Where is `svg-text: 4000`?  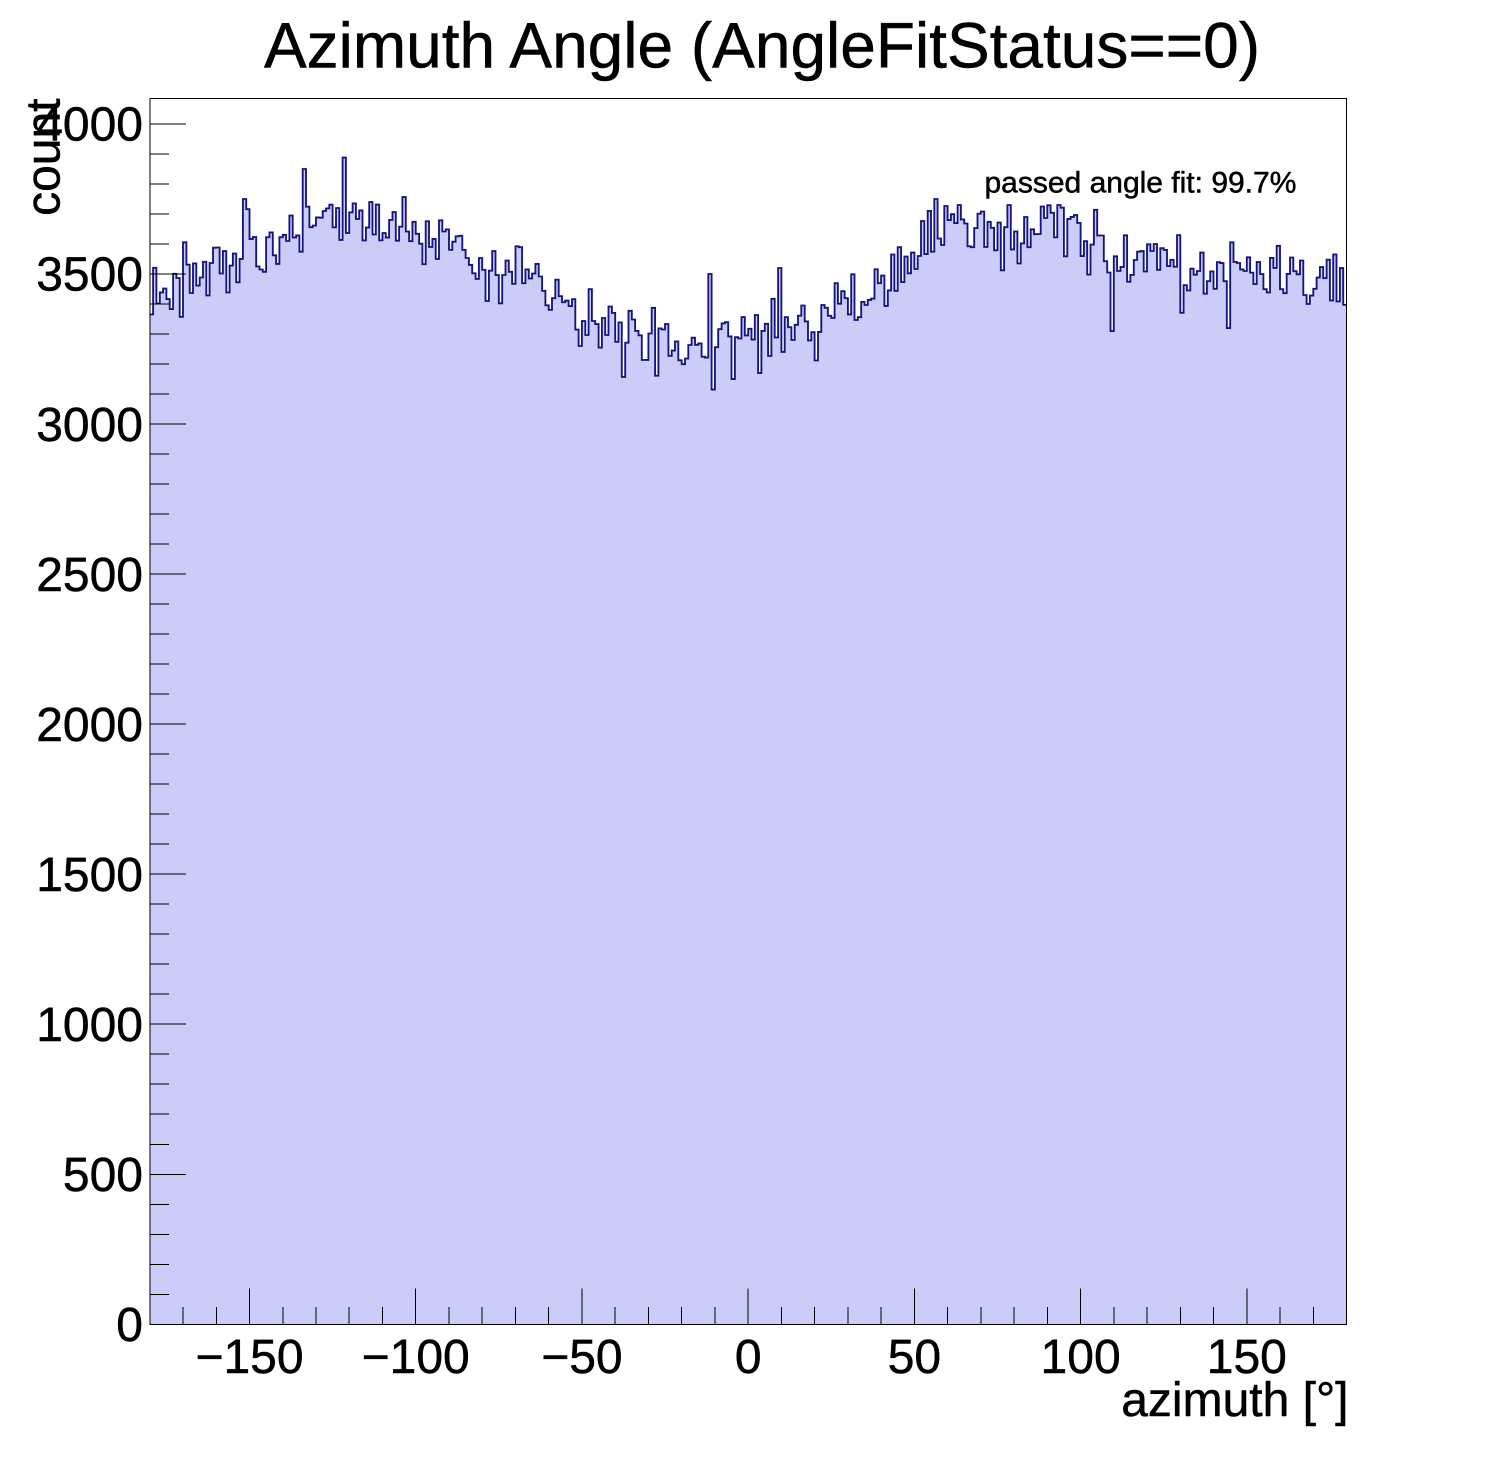 svg-text: 4000 is located at coordinates (89, 125).